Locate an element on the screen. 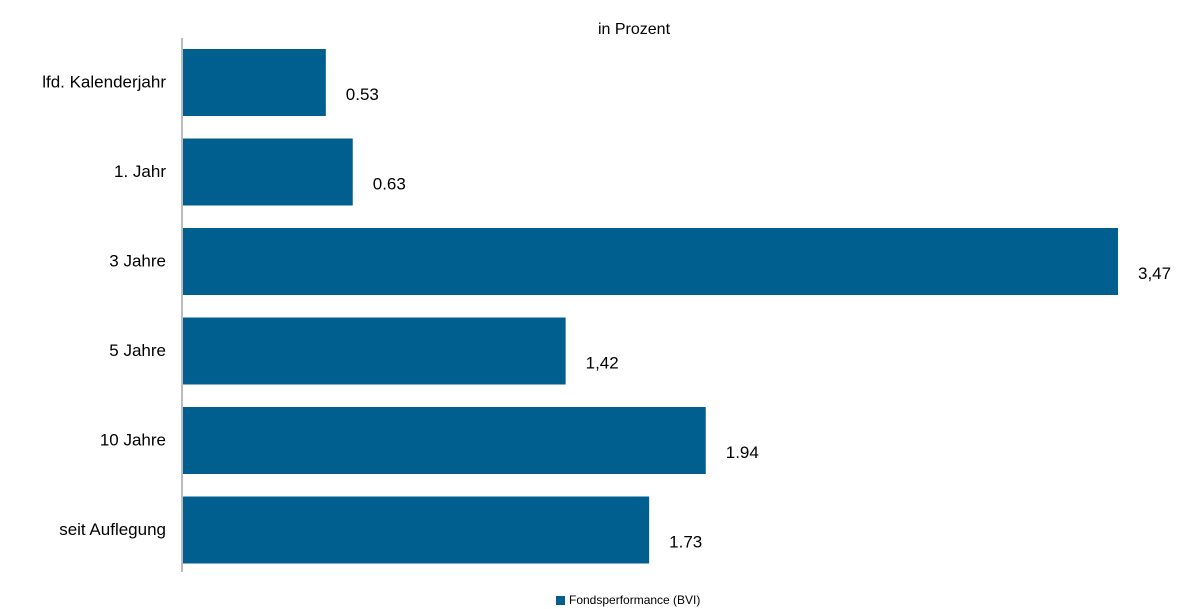 The image size is (1181, 609). value-label: 0.53 is located at coordinates (362, 94).